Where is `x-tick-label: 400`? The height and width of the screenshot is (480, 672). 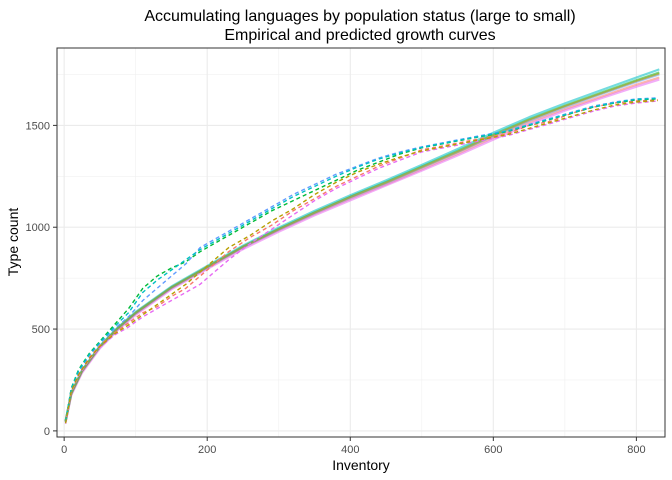 x-tick-label: 400 is located at coordinates (350, 450).